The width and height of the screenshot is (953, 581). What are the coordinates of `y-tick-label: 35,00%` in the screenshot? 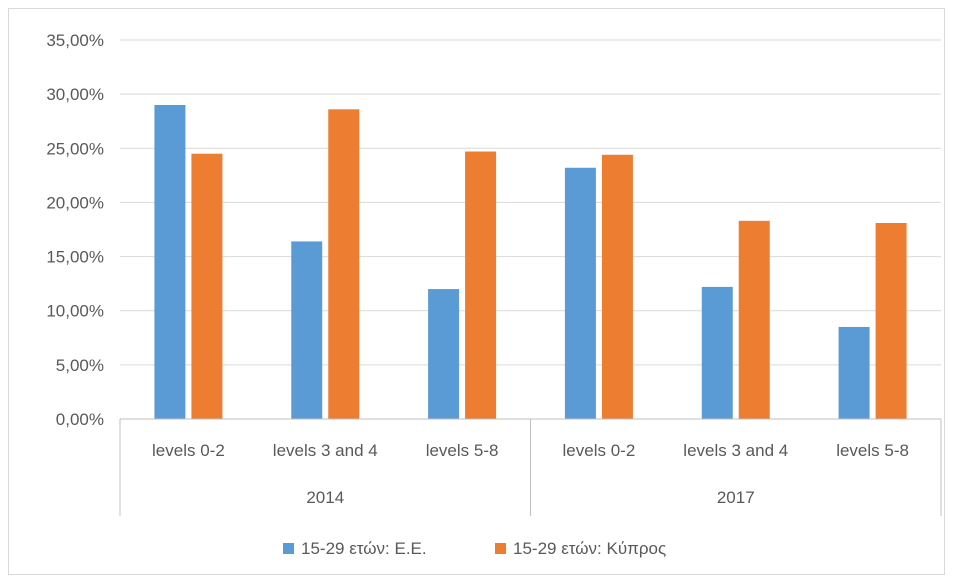 It's located at (75, 40).